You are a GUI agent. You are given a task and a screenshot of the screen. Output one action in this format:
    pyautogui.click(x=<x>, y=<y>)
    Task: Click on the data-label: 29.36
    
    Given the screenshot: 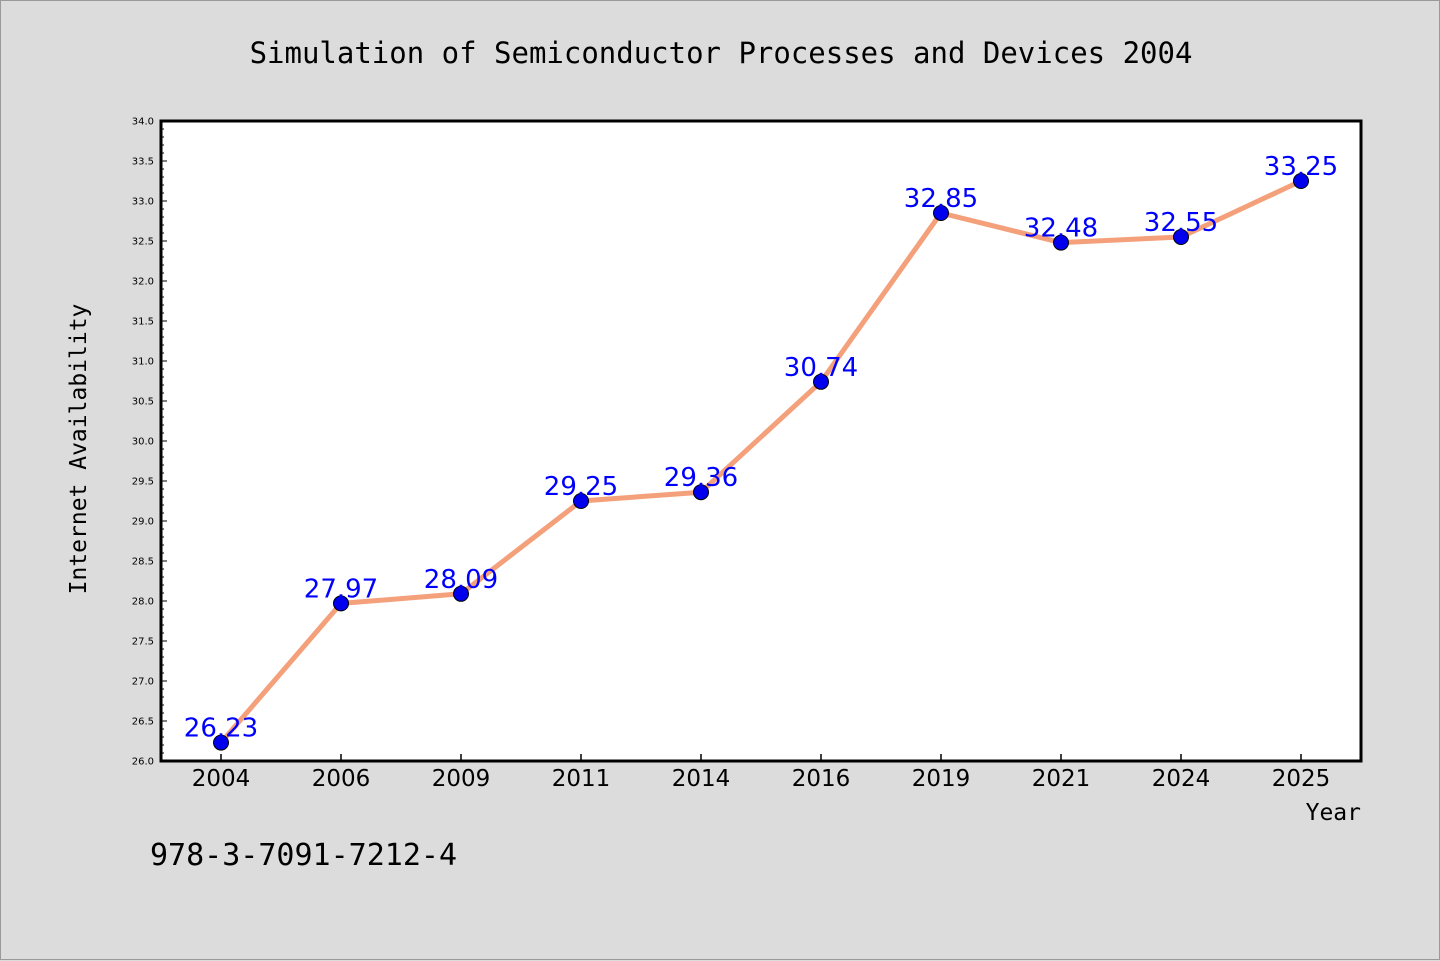 What is the action you would take?
    pyautogui.click(x=701, y=478)
    